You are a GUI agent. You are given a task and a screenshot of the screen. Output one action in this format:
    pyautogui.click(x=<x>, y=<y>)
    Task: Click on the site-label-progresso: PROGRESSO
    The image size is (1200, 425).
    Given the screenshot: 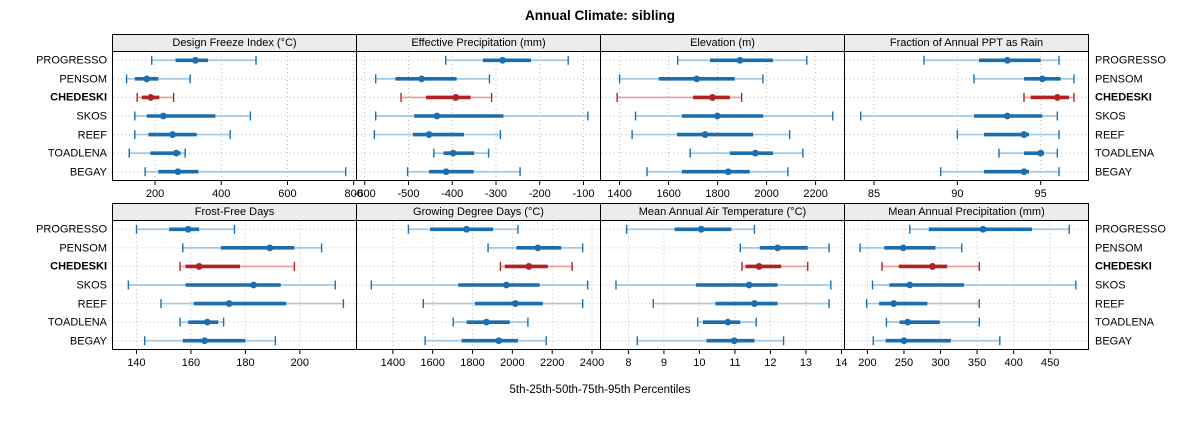 What is the action you would take?
    pyautogui.click(x=71, y=60)
    